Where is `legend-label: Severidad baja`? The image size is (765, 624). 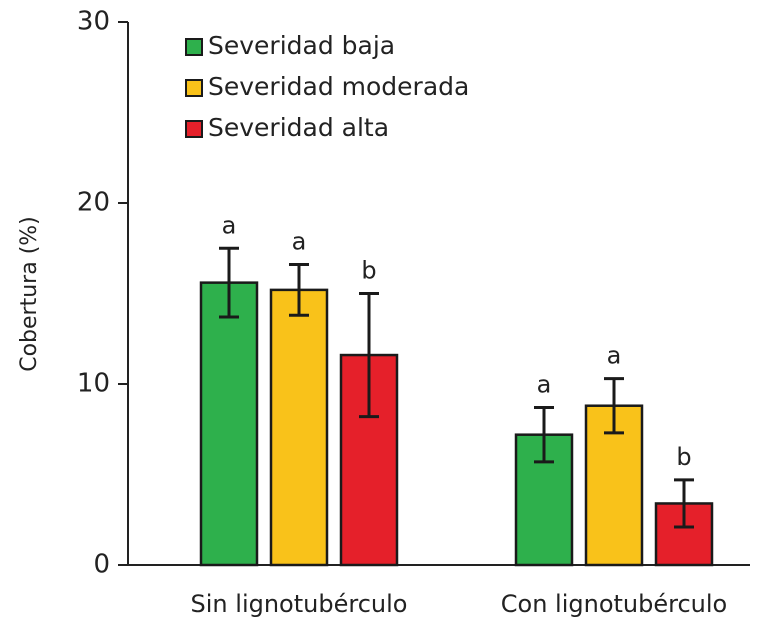
legend-label: Severidad baja is located at coordinates (301, 45).